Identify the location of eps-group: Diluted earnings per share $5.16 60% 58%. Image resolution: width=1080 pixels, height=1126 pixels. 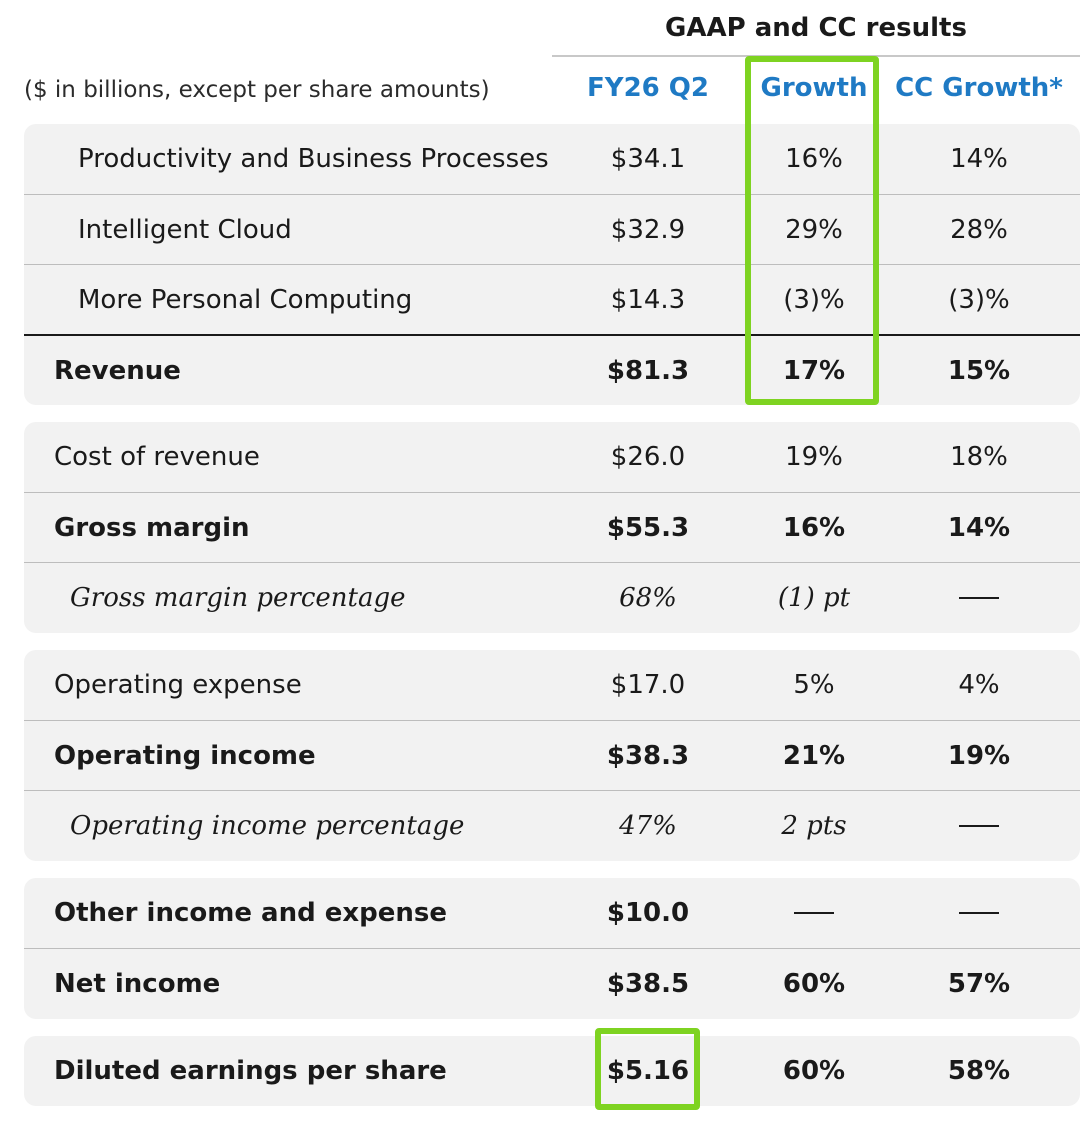
(552, 1071).